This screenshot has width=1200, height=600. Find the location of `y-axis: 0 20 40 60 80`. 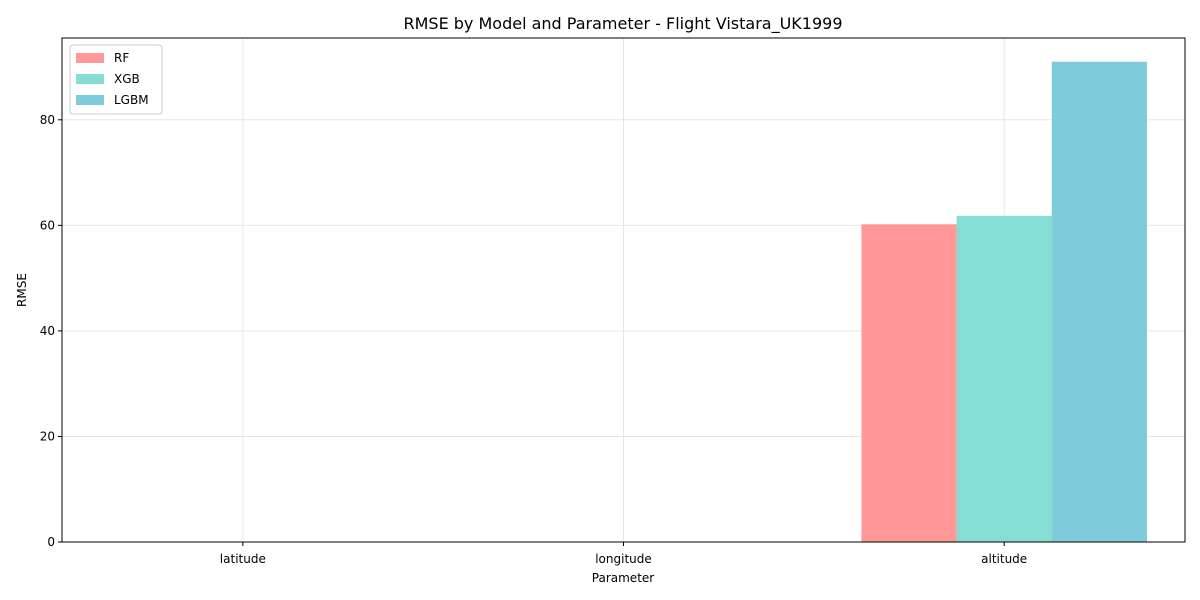

y-axis: 0 20 40 60 80 is located at coordinates (51, 331).